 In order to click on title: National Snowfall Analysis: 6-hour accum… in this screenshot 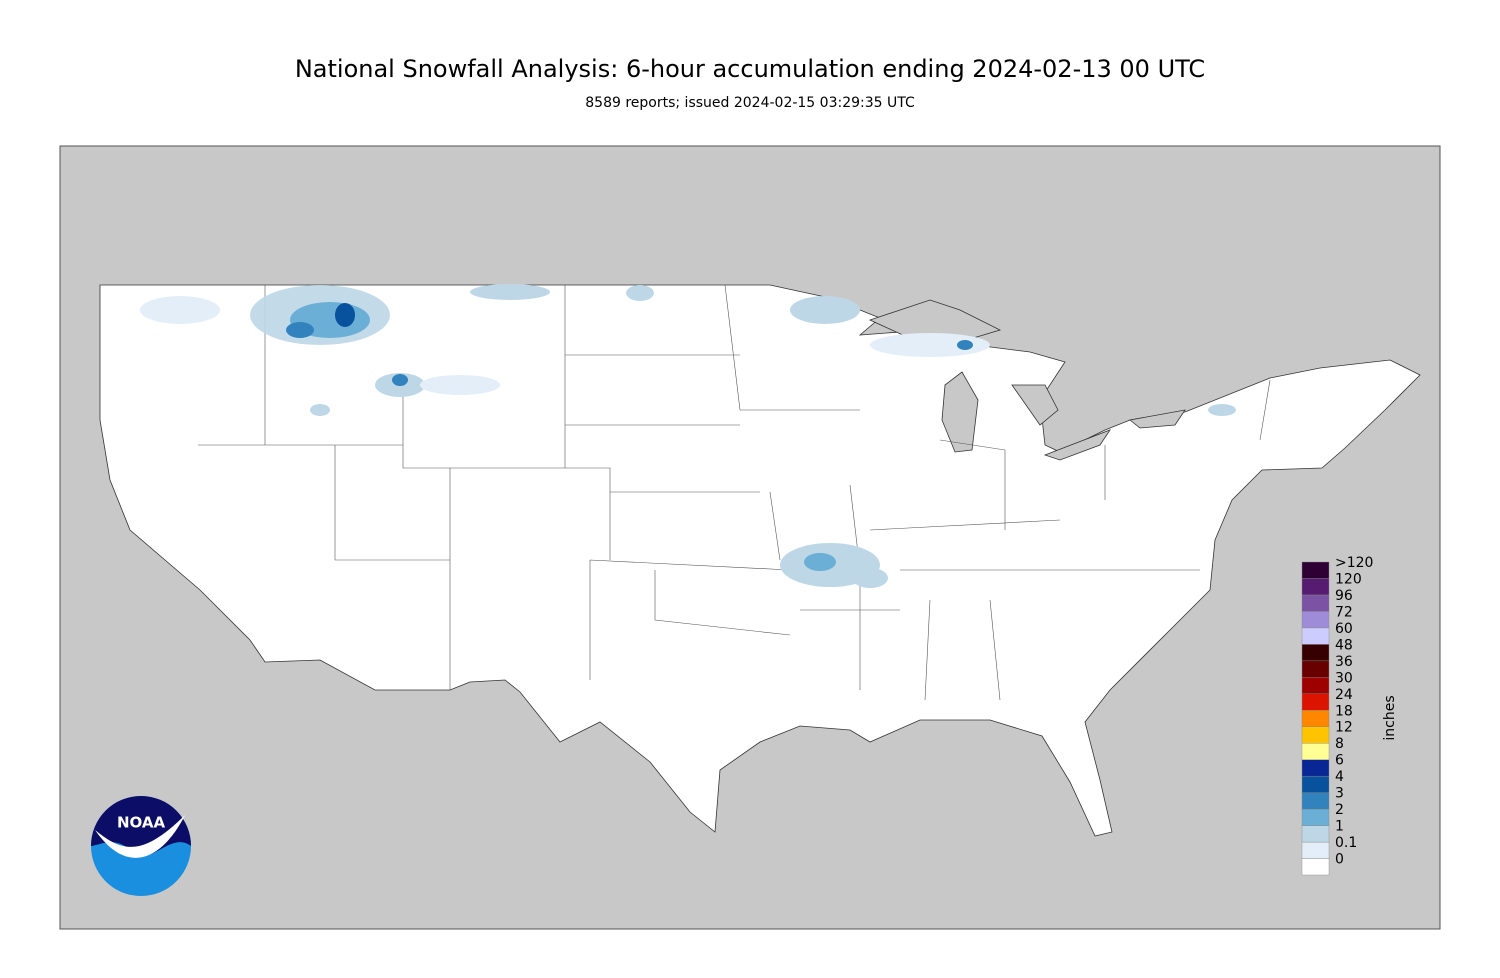, I will do `click(750, 69)`.